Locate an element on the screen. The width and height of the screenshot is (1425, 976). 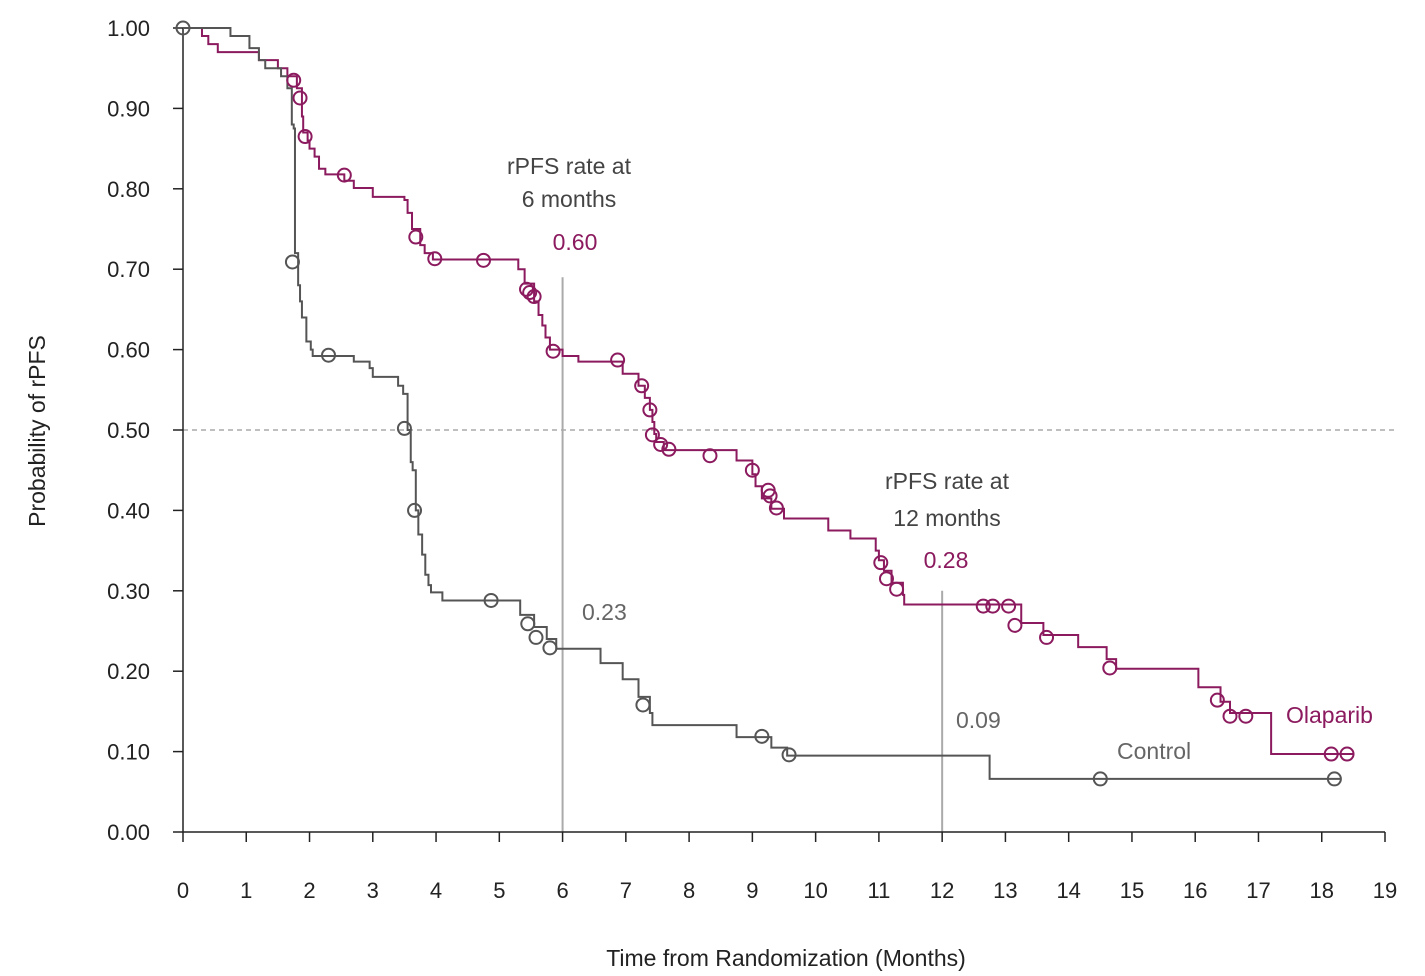
x-tick-label-1: 1 is located at coordinates (246, 890).